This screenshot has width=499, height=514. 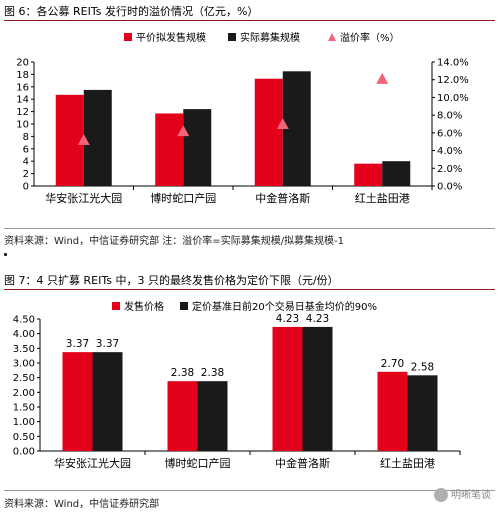 I want to click on legend-label-1: 实际募集规模, so click(x=270, y=37).